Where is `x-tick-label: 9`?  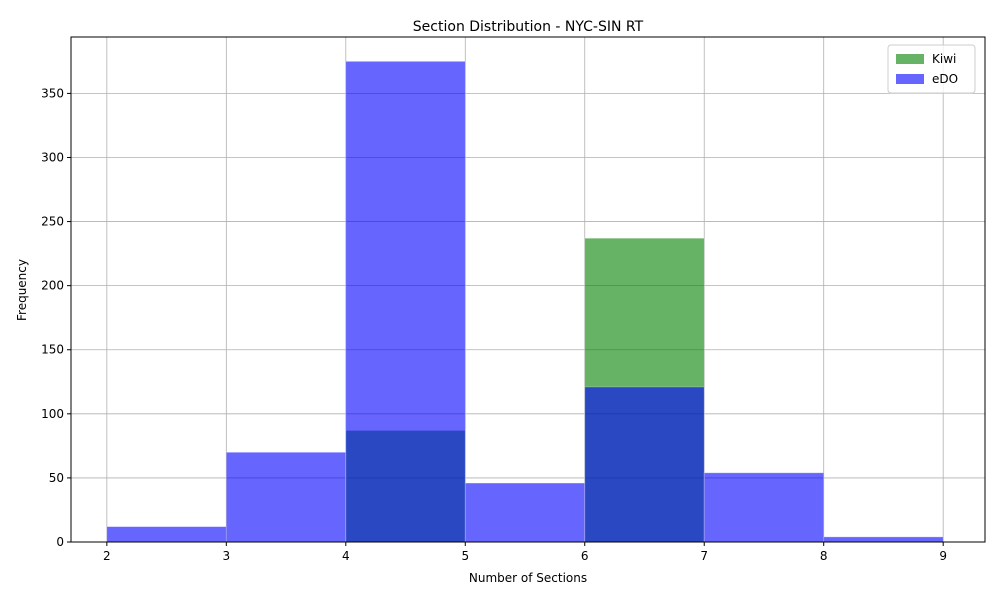 x-tick-label: 9 is located at coordinates (943, 556).